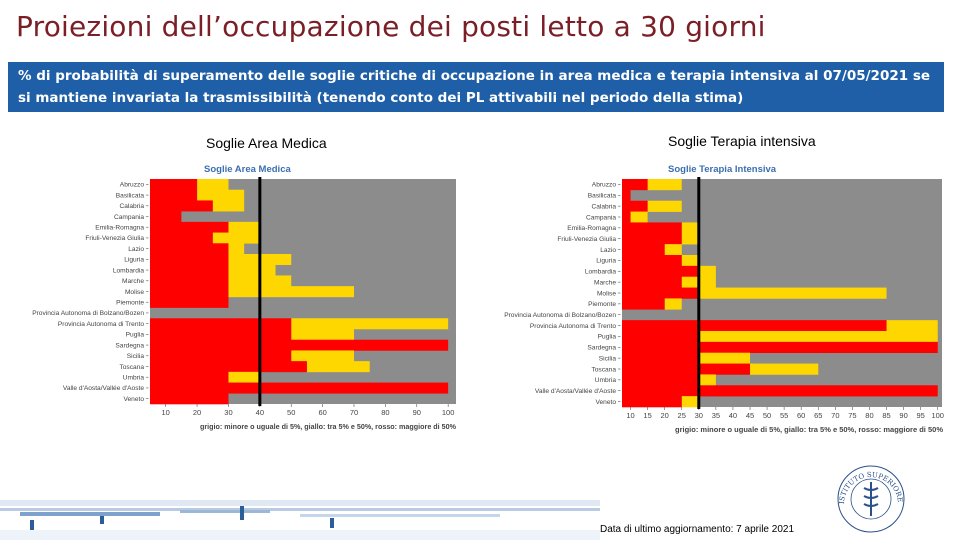  Describe the element at coordinates (189, 249) in the screenshot. I see `cell-red-lazio` at that location.